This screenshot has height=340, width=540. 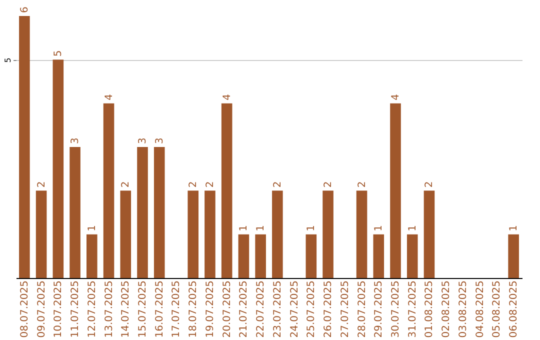 What do you see at coordinates (109, 309) in the screenshot?
I see `x-tick-label: 13.07.2025` at bounding box center [109, 309].